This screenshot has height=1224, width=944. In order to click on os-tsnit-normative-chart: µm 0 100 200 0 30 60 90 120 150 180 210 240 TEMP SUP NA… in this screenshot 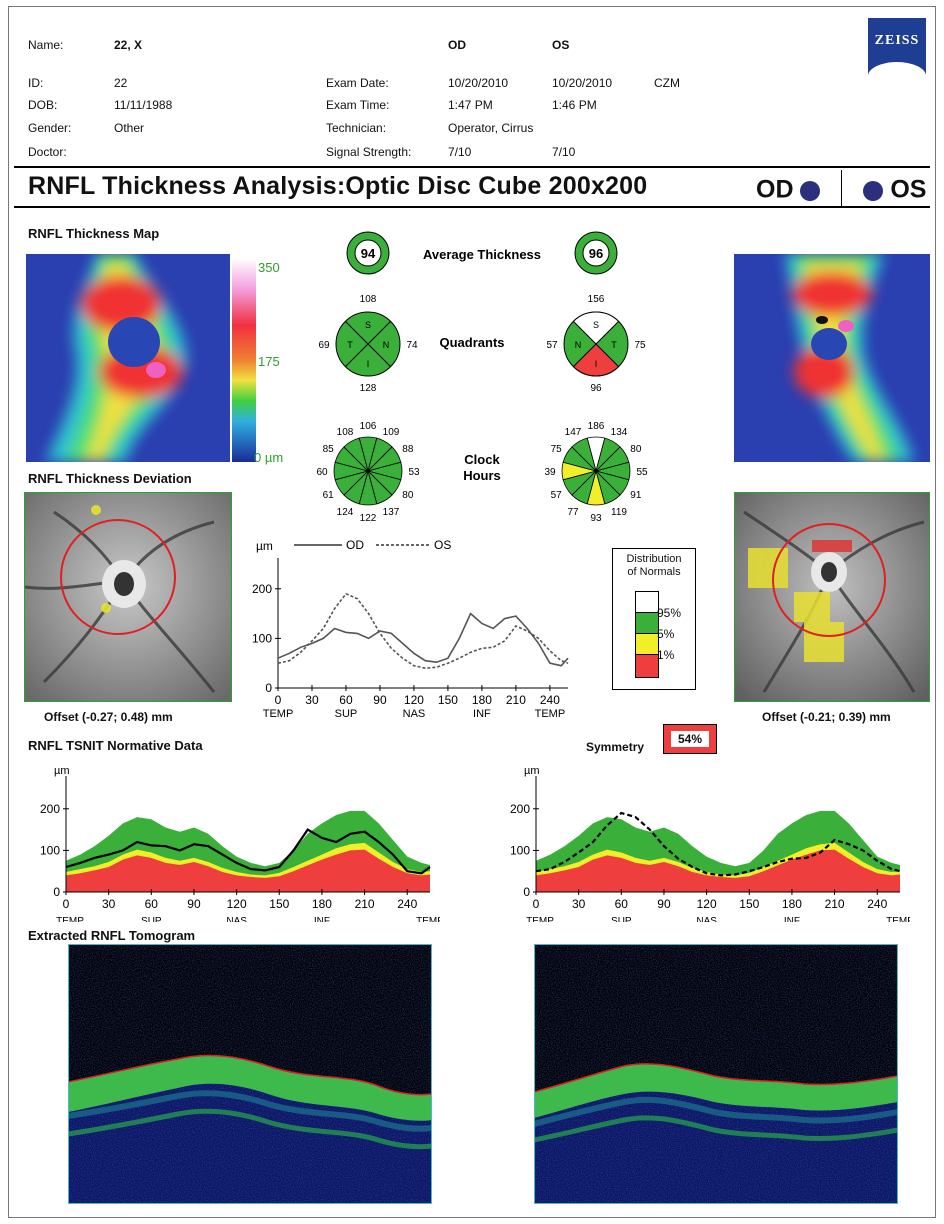, I will do `click(710, 843)`.